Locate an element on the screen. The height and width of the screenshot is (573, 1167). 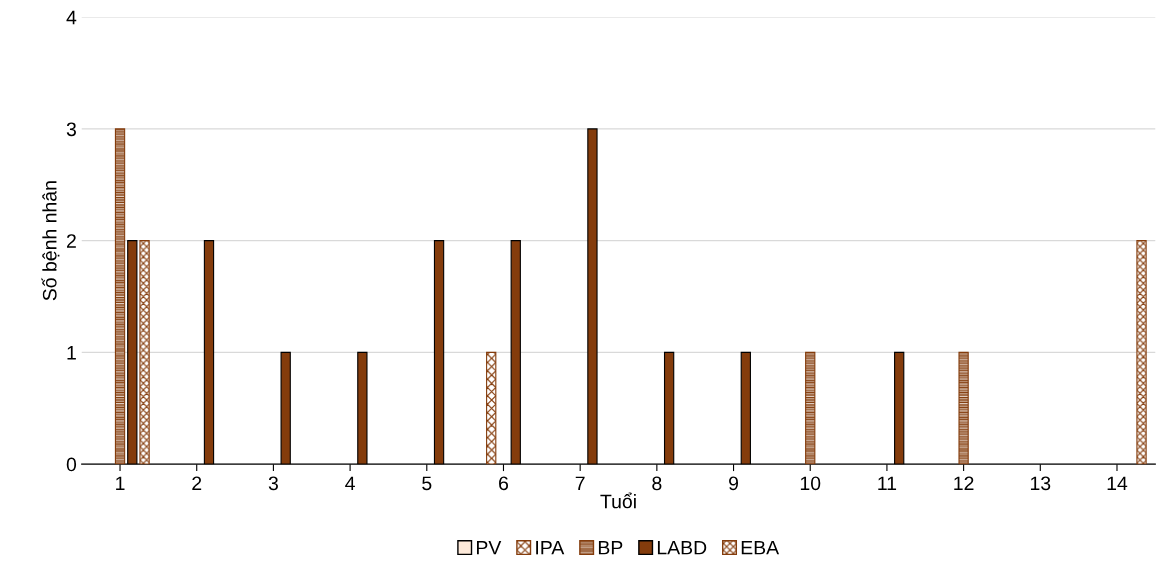
x-tick-label: 1 is located at coordinates (120, 483).